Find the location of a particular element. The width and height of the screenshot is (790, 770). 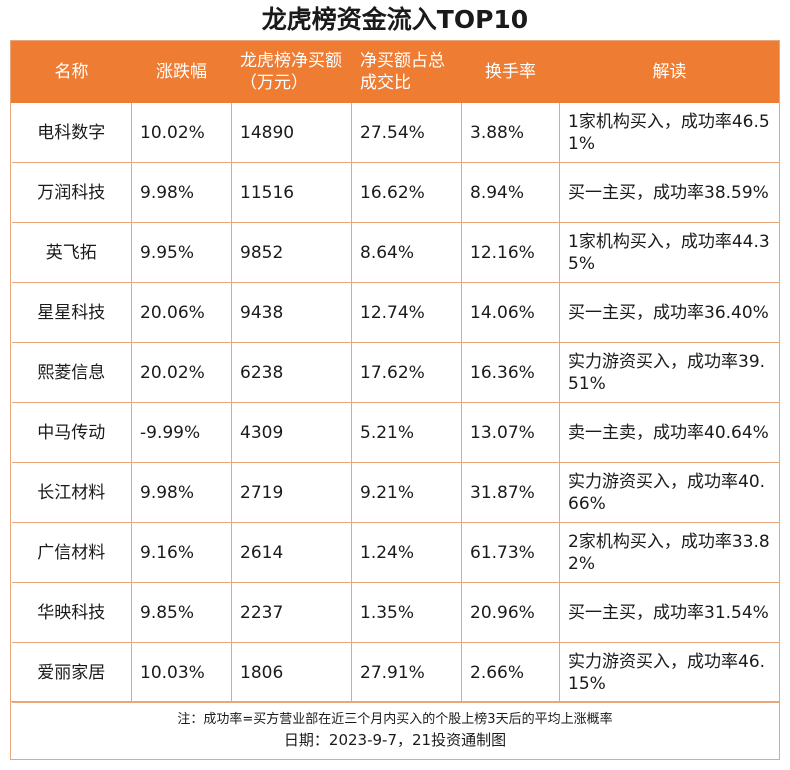

cell-net-buy: 14890 is located at coordinates (291, 132).